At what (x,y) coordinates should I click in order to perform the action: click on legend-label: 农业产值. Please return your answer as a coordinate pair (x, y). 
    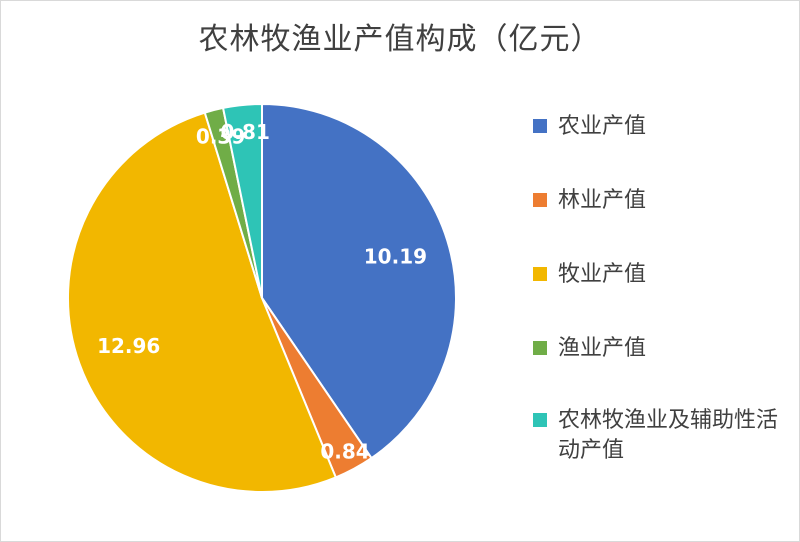
    Looking at the image, I should click on (602, 126).